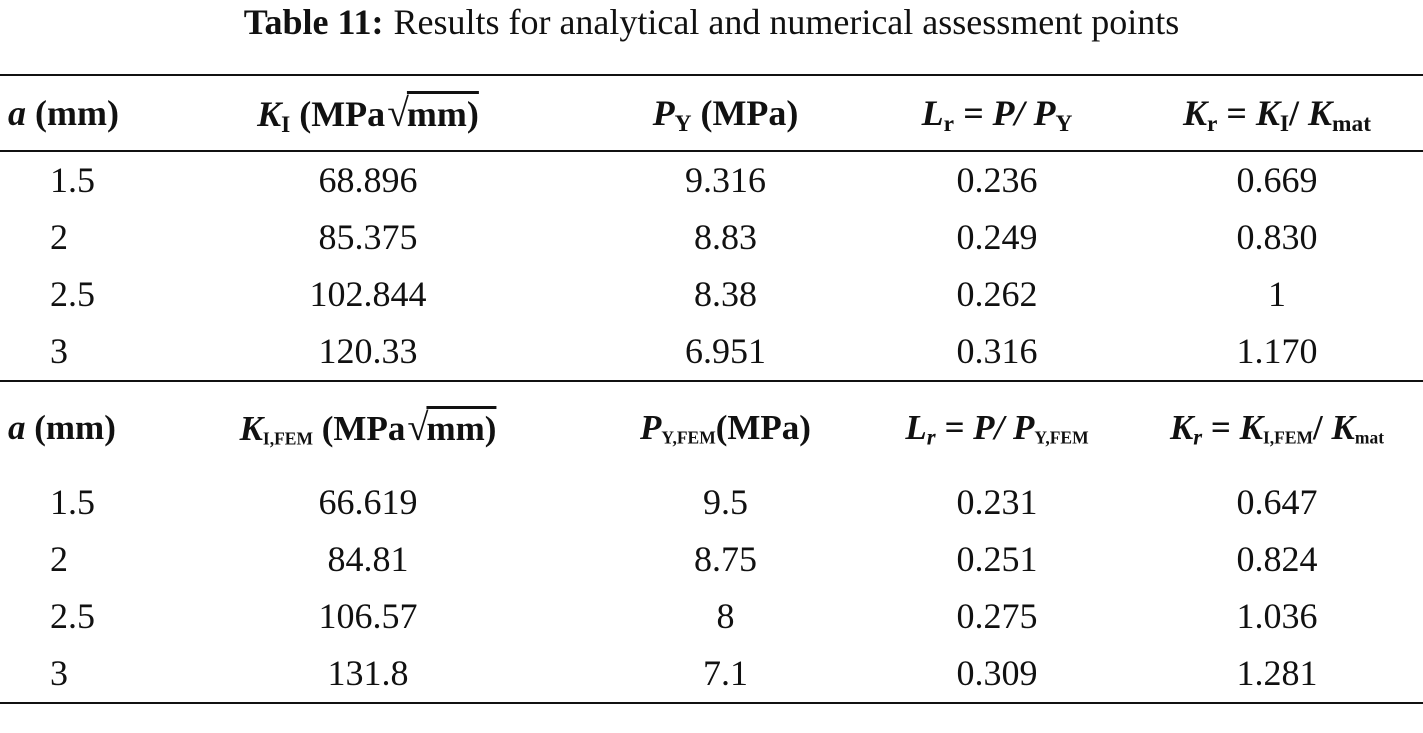 This screenshot has width=1423, height=733. I want to click on cell-limit-load: 9.5, so click(725, 502).